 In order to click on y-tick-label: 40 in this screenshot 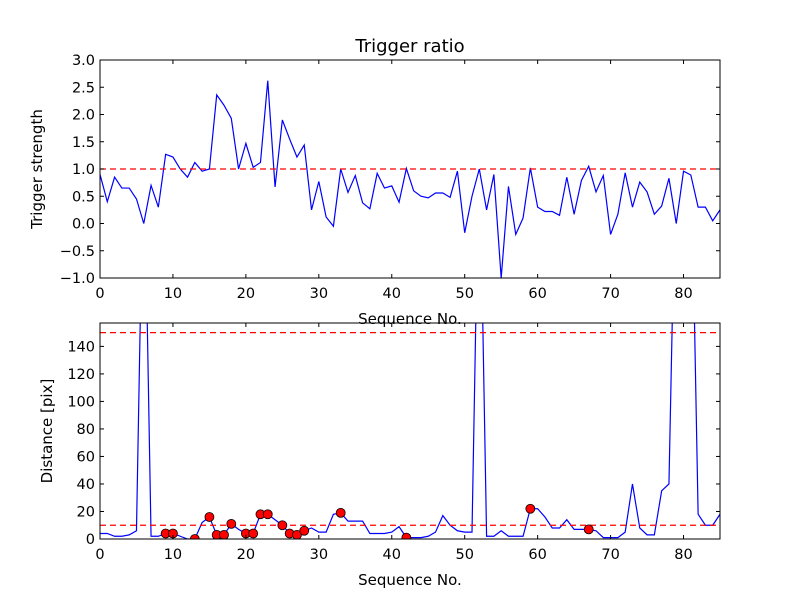, I will do `click(86, 485)`.